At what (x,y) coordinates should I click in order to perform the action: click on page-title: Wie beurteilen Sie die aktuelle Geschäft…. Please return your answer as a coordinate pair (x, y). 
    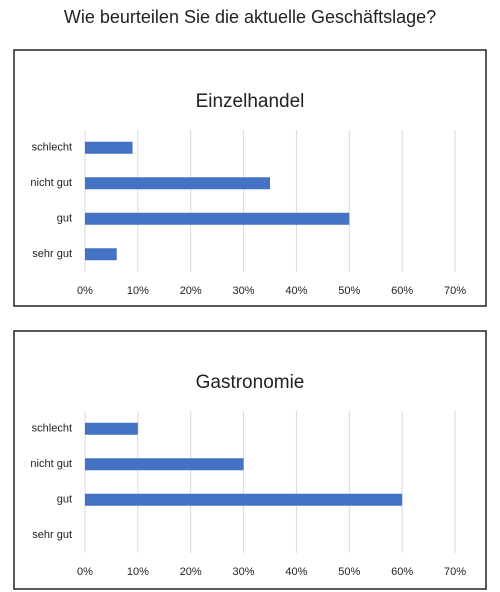
    Looking at the image, I should click on (250, 17).